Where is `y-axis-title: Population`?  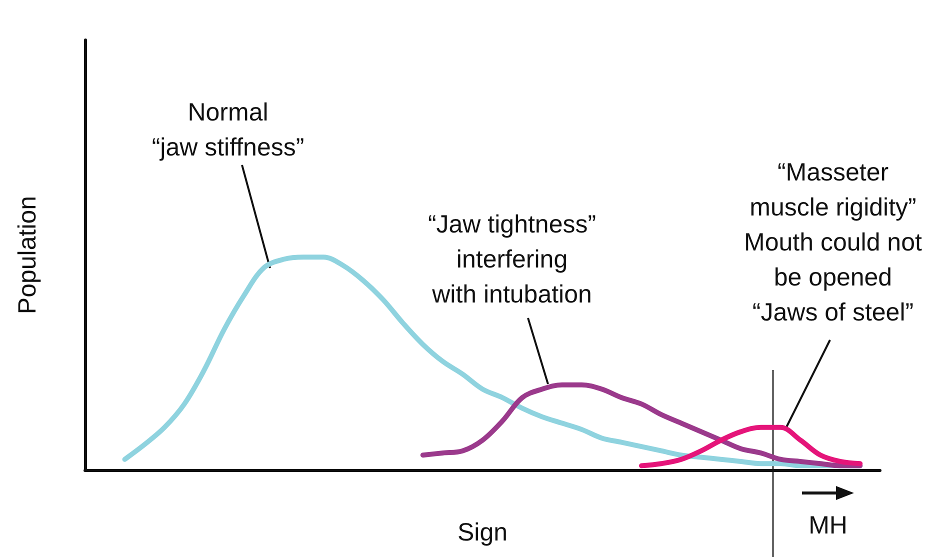
y-axis-title: Population is located at coordinates (28, 255).